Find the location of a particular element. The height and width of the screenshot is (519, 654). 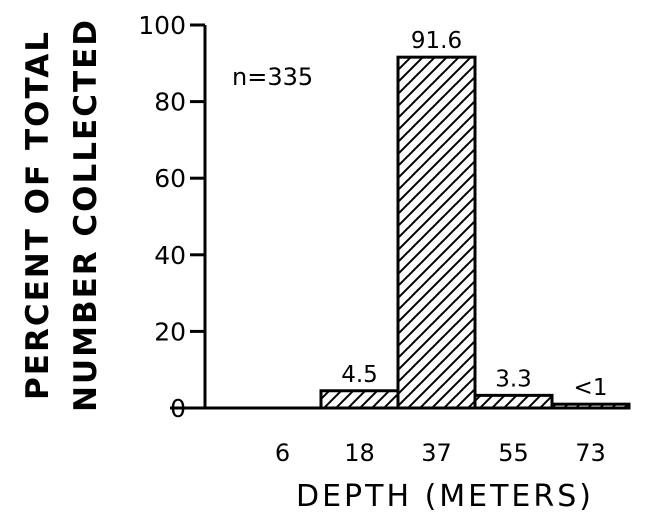

x-category-label-18: 18 is located at coordinates (359, 453).